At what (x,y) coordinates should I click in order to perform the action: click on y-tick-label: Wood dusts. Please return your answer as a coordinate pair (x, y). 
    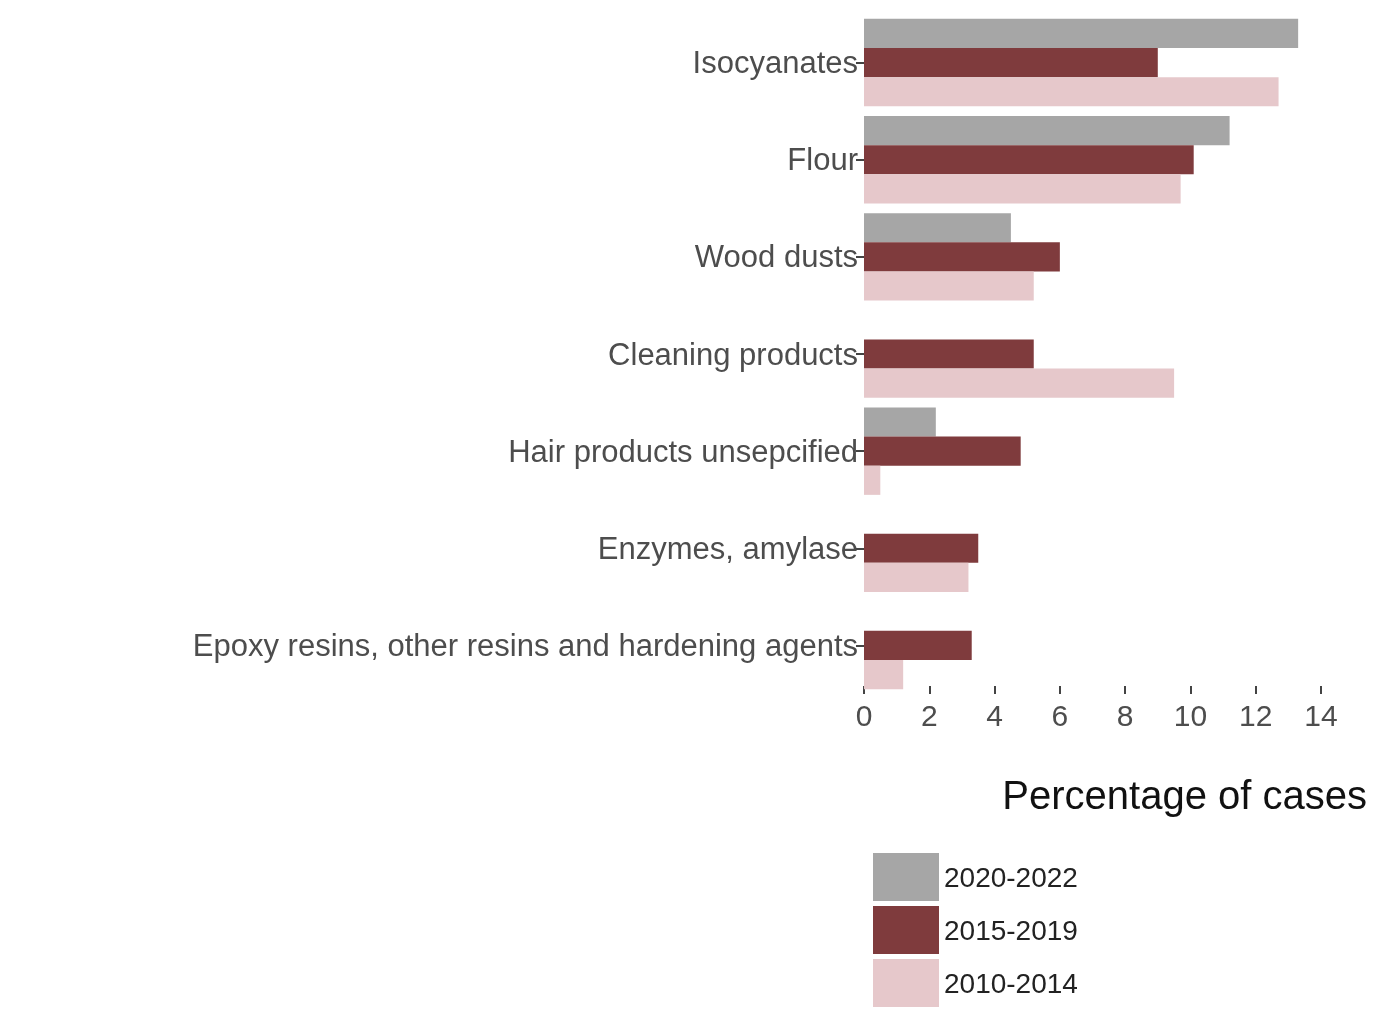
    Looking at the image, I should click on (776, 257).